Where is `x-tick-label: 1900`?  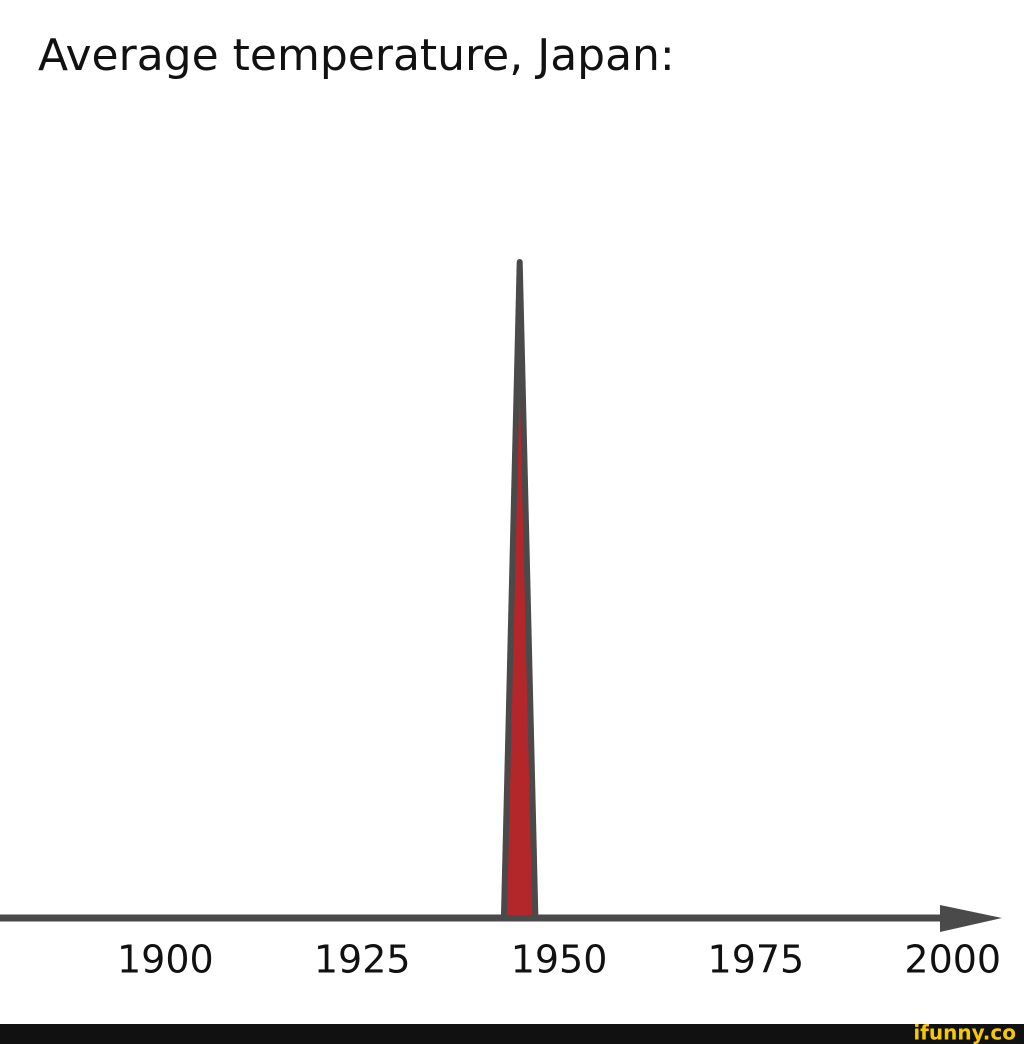 x-tick-label: 1900 is located at coordinates (165, 960).